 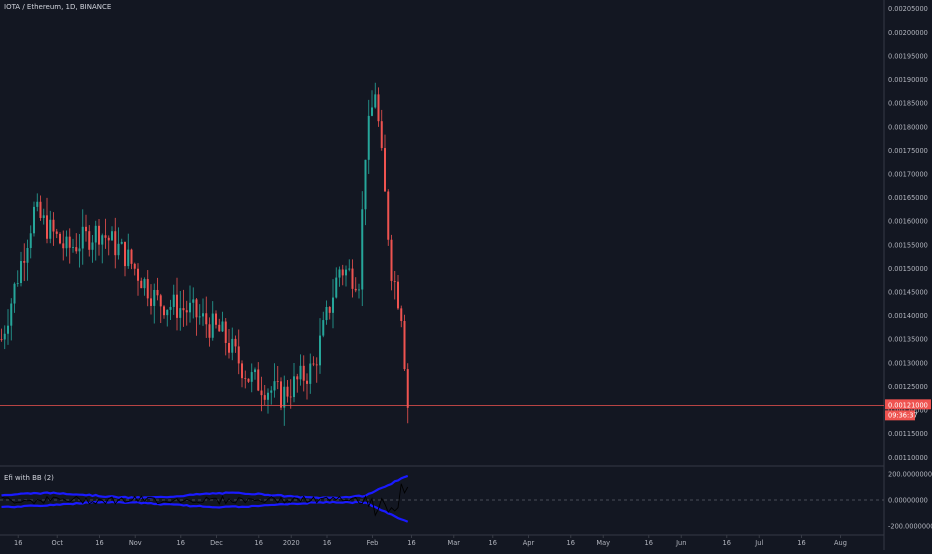 What do you see at coordinates (908, 410) in the screenshot?
I see `price-tag: 0.00121000 09:36:37` at bounding box center [908, 410].